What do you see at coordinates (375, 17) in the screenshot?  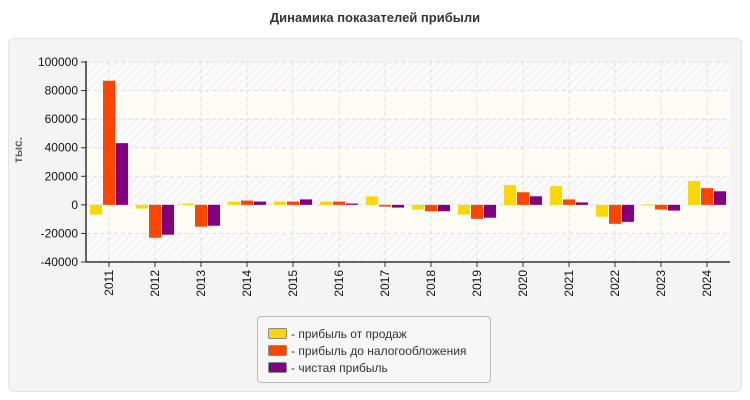 I see `chart-title: Динамика показателей прибыли` at bounding box center [375, 17].